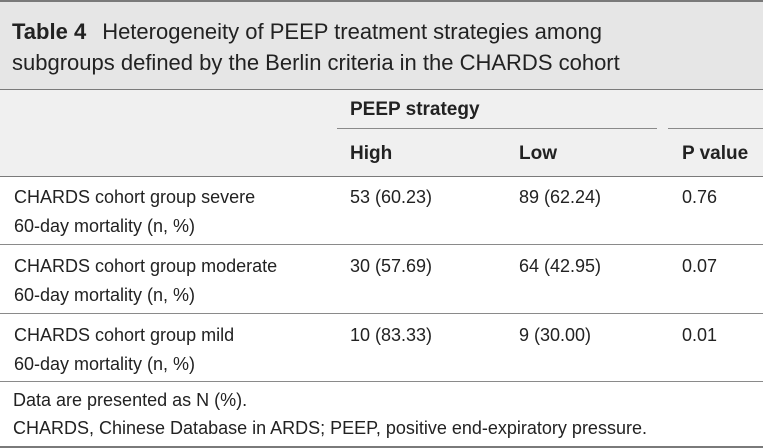 This screenshot has height=448, width=763. Describe the element at coordinates (555, 335) in the screenshot. I see `cell-low: 9 (30.00)` at that location.